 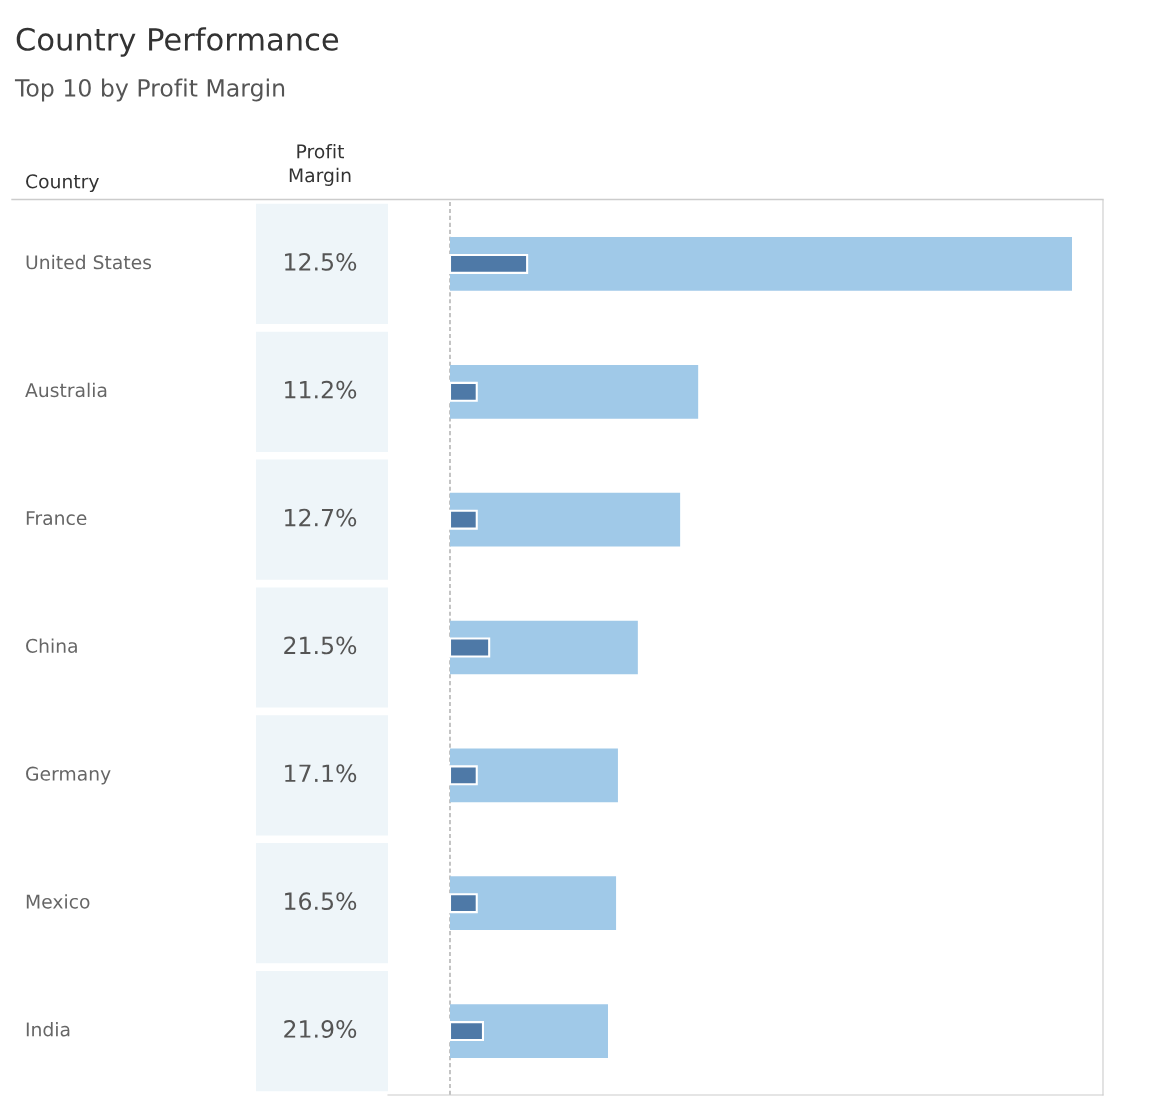 I want to click on text: 12.5%, so click(x=321, y=261).